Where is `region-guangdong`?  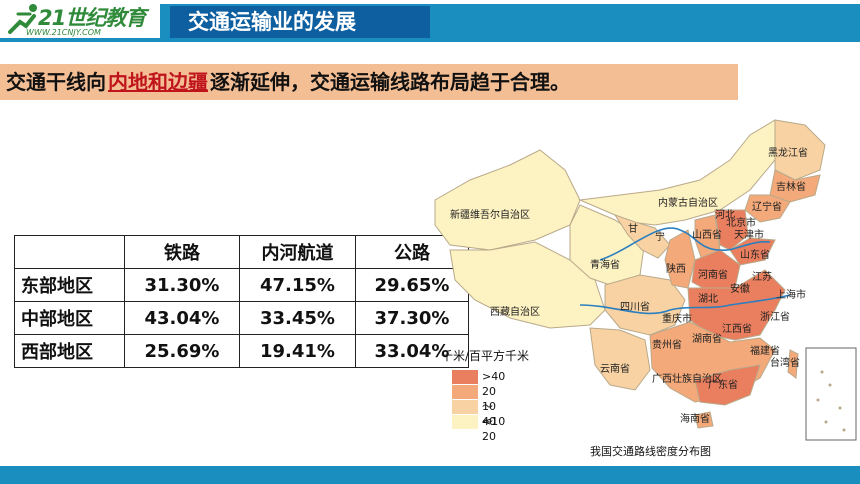
region-guangdong is located at coordinates (727, 385).